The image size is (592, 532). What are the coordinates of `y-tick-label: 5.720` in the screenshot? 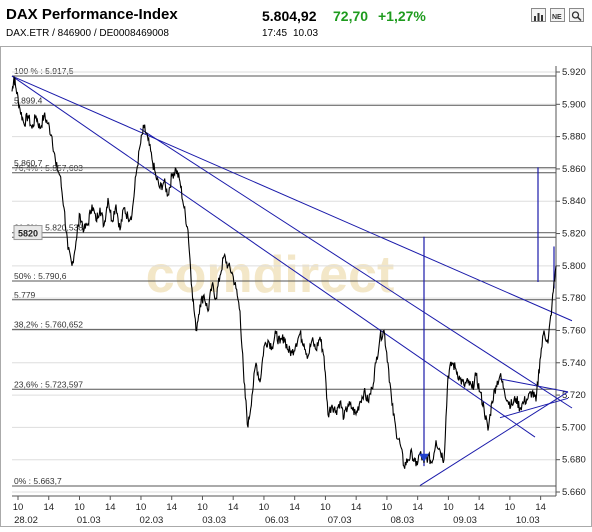 It's located at (574, 395).